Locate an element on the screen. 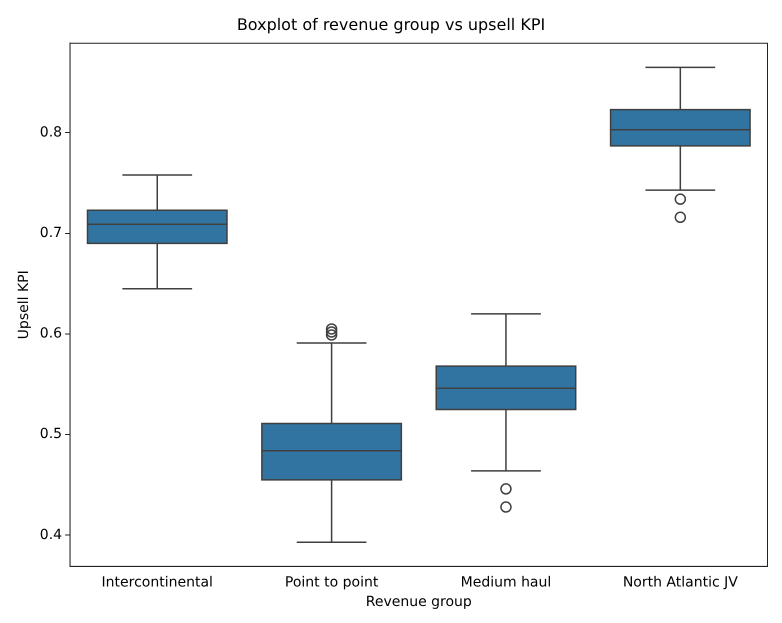 This screenshot has width=782, height=623. x-tick-label: North Atlantic JV is located at coordinates (680, 582).